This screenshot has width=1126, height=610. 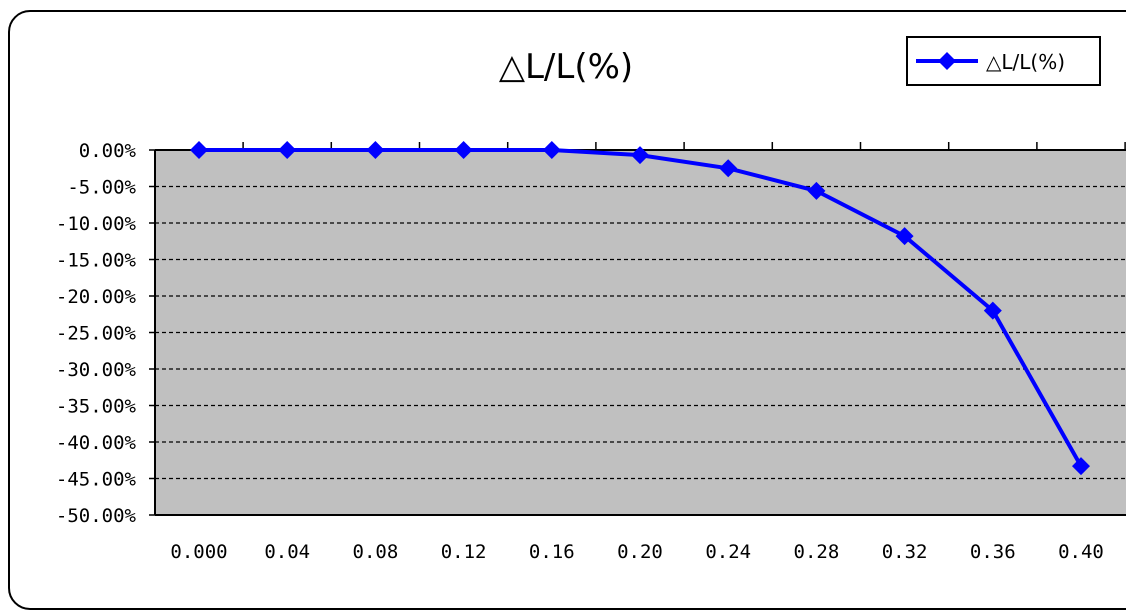 What do you see at coordinates (552, 552) in the screenshot?
I see `x-tick-label: 0.16` at bounding box center [552, 552].